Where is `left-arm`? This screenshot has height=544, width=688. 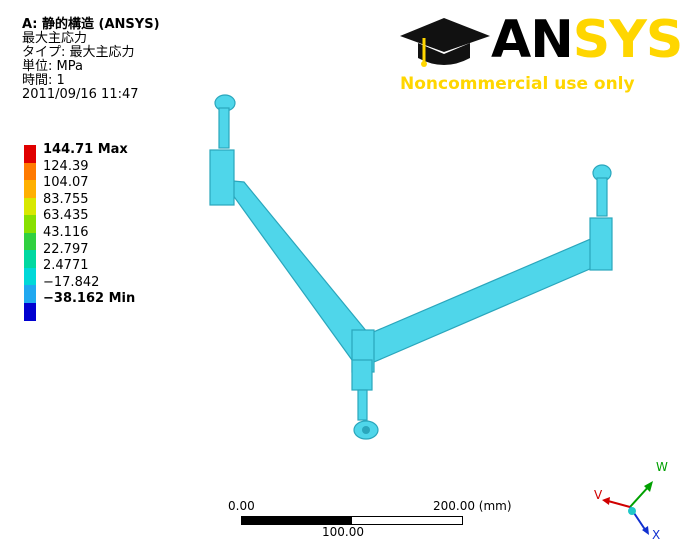 left-arm is located at coordinates (296, 270).